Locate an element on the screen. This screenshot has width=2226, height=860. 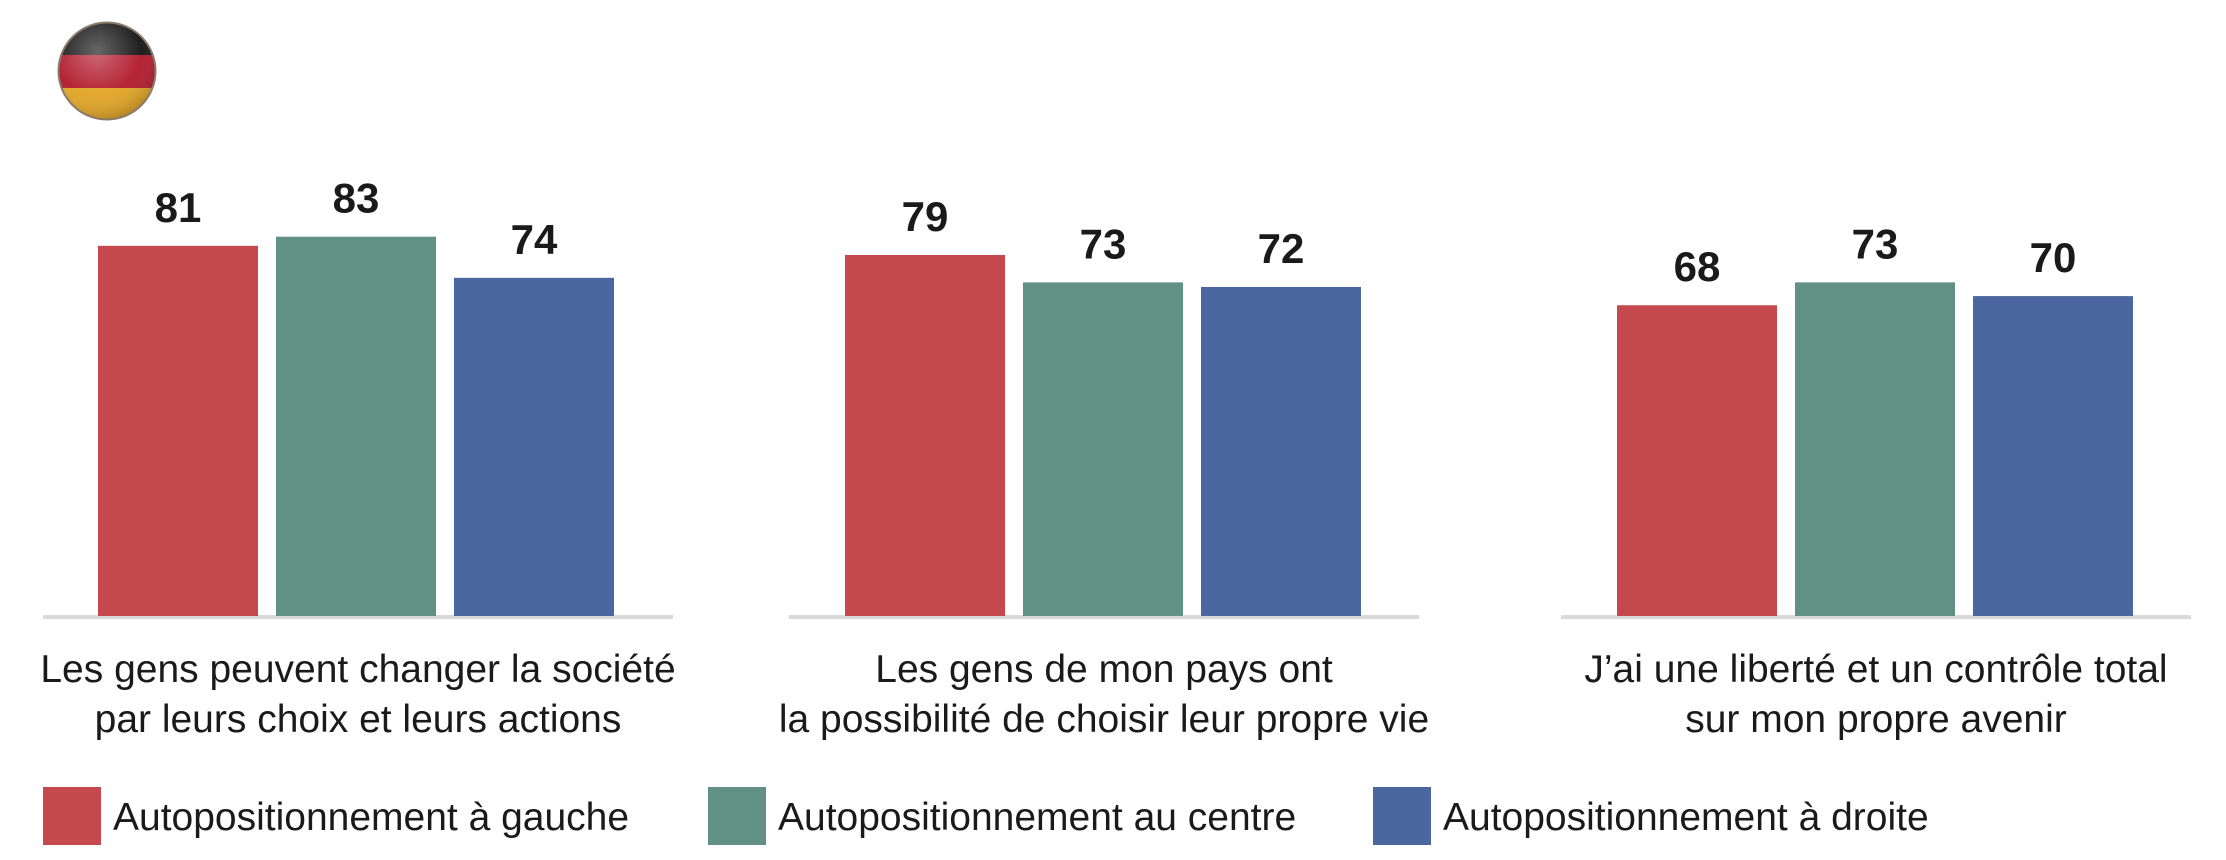
data-label: 79 is located at coordinates (925, 216).